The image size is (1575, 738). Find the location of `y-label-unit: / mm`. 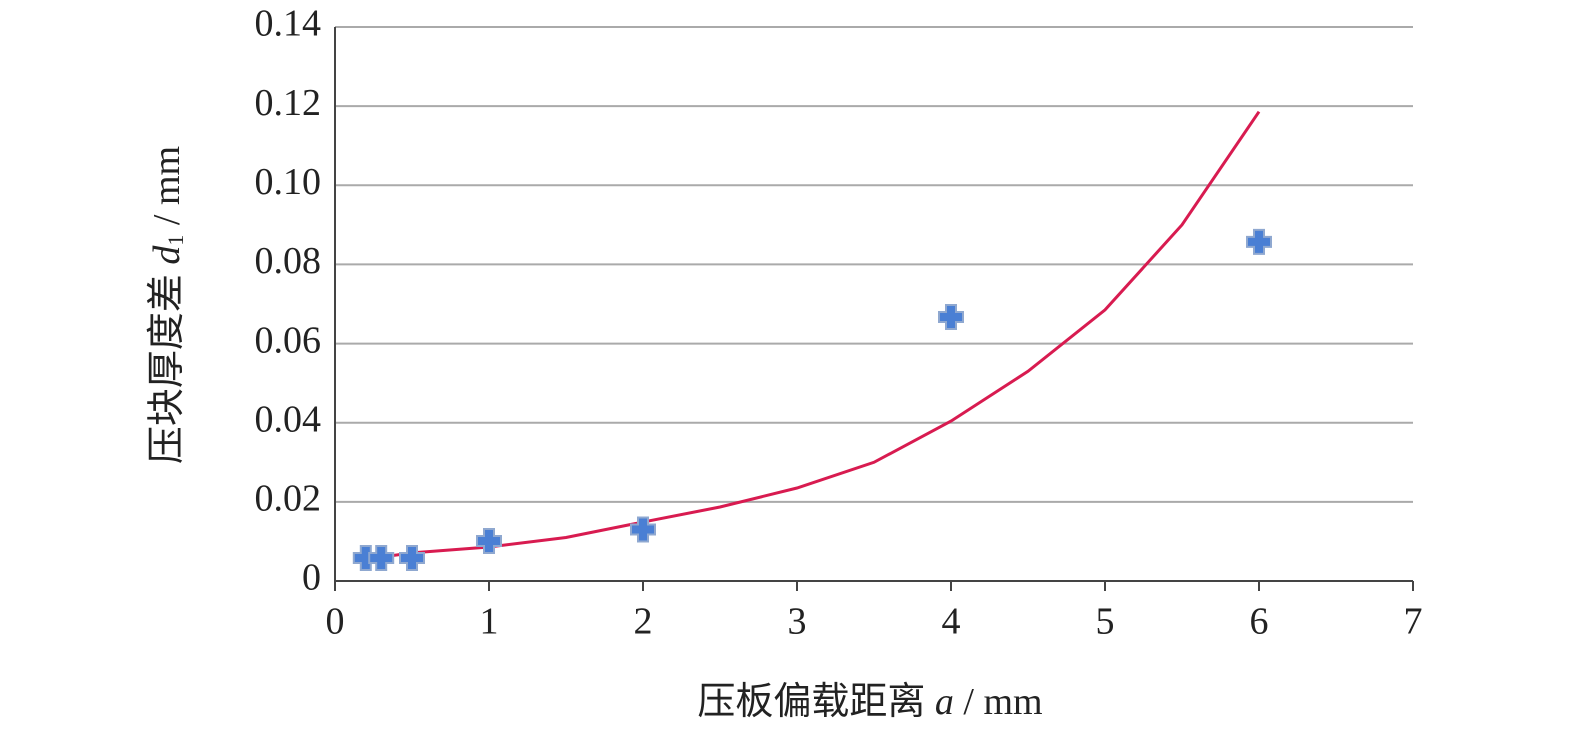

y-label-unit: / mm is located at coordinates (167, 185).